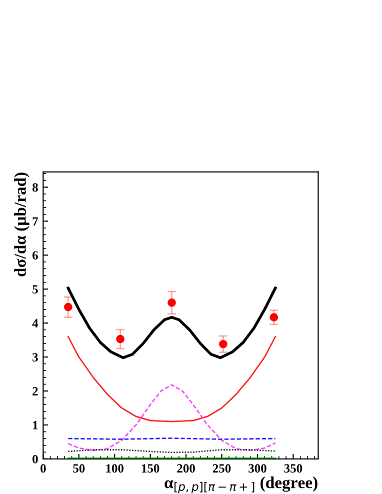 Image resolution: width=382 pixels, height=494 pixels. What do you see at coordinates (35, 459) in the screenshot?
I see `y-tick-label: 0` at bounding box center [35, 459].